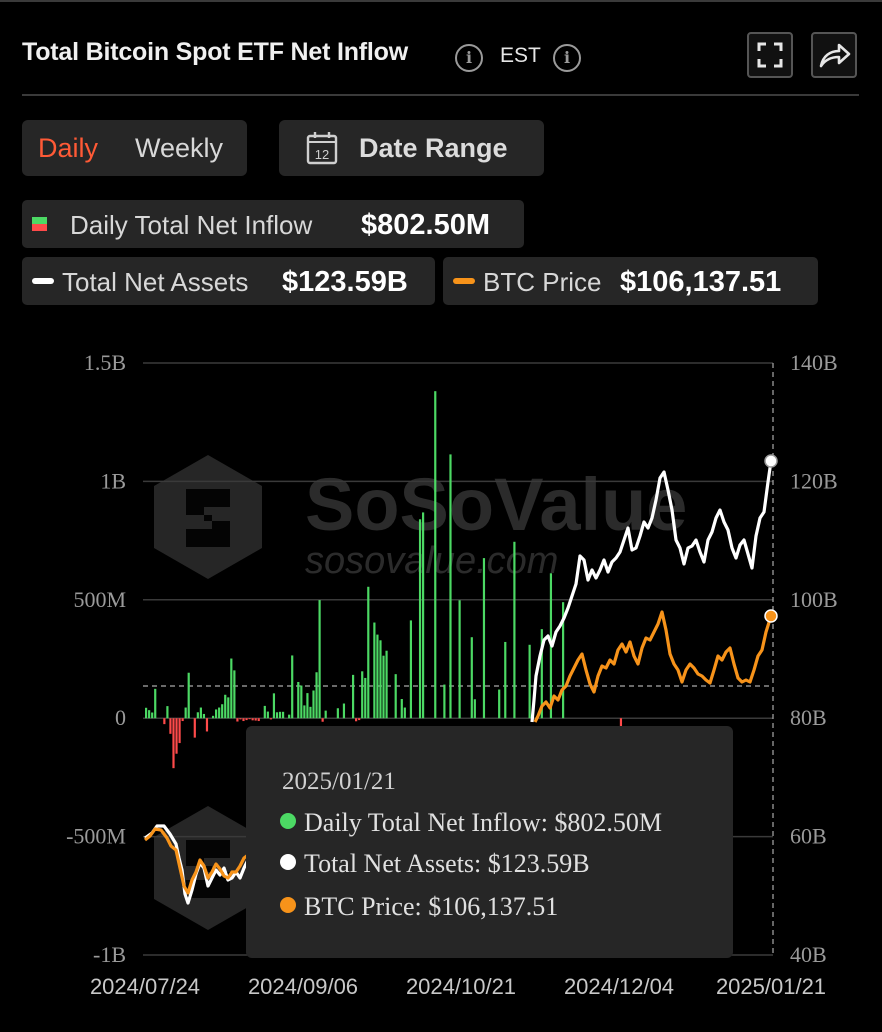  Describe the element at coordinates (43, 281) in the screenshot. I see `legend-swatch-white` at that location.